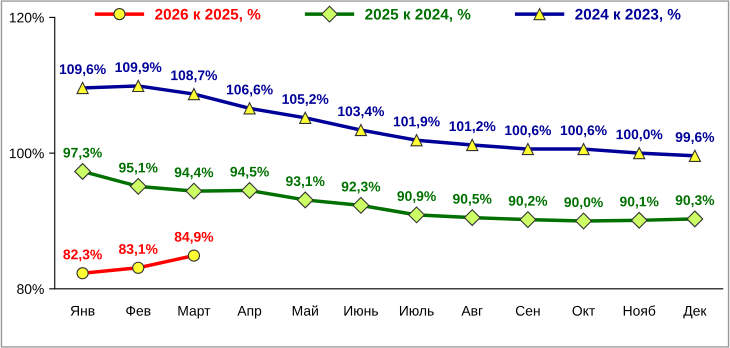  Describe the element at coordinates (138, 168) in the screenshot. I see `data-label: 95,1%` at that location.